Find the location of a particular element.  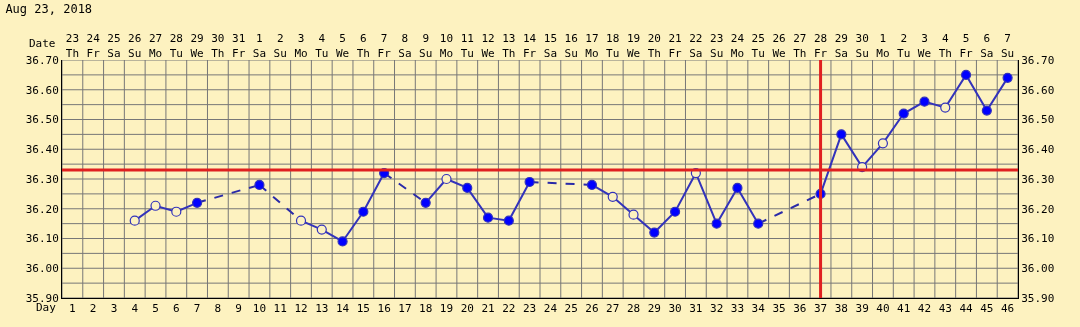

x2-tick-label: 10 Mo is located at coordinates (446, 46).